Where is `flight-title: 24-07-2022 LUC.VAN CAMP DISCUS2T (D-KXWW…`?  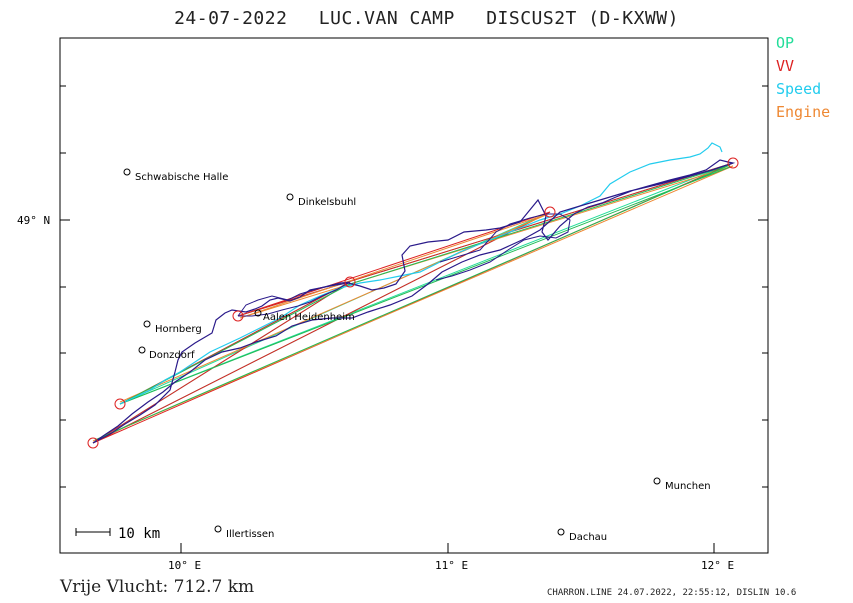 flight-title: 24-07-2022 LUC.VAN CAMP DISCUS2T (D-KXWW… is located at coordinates (426, 18).